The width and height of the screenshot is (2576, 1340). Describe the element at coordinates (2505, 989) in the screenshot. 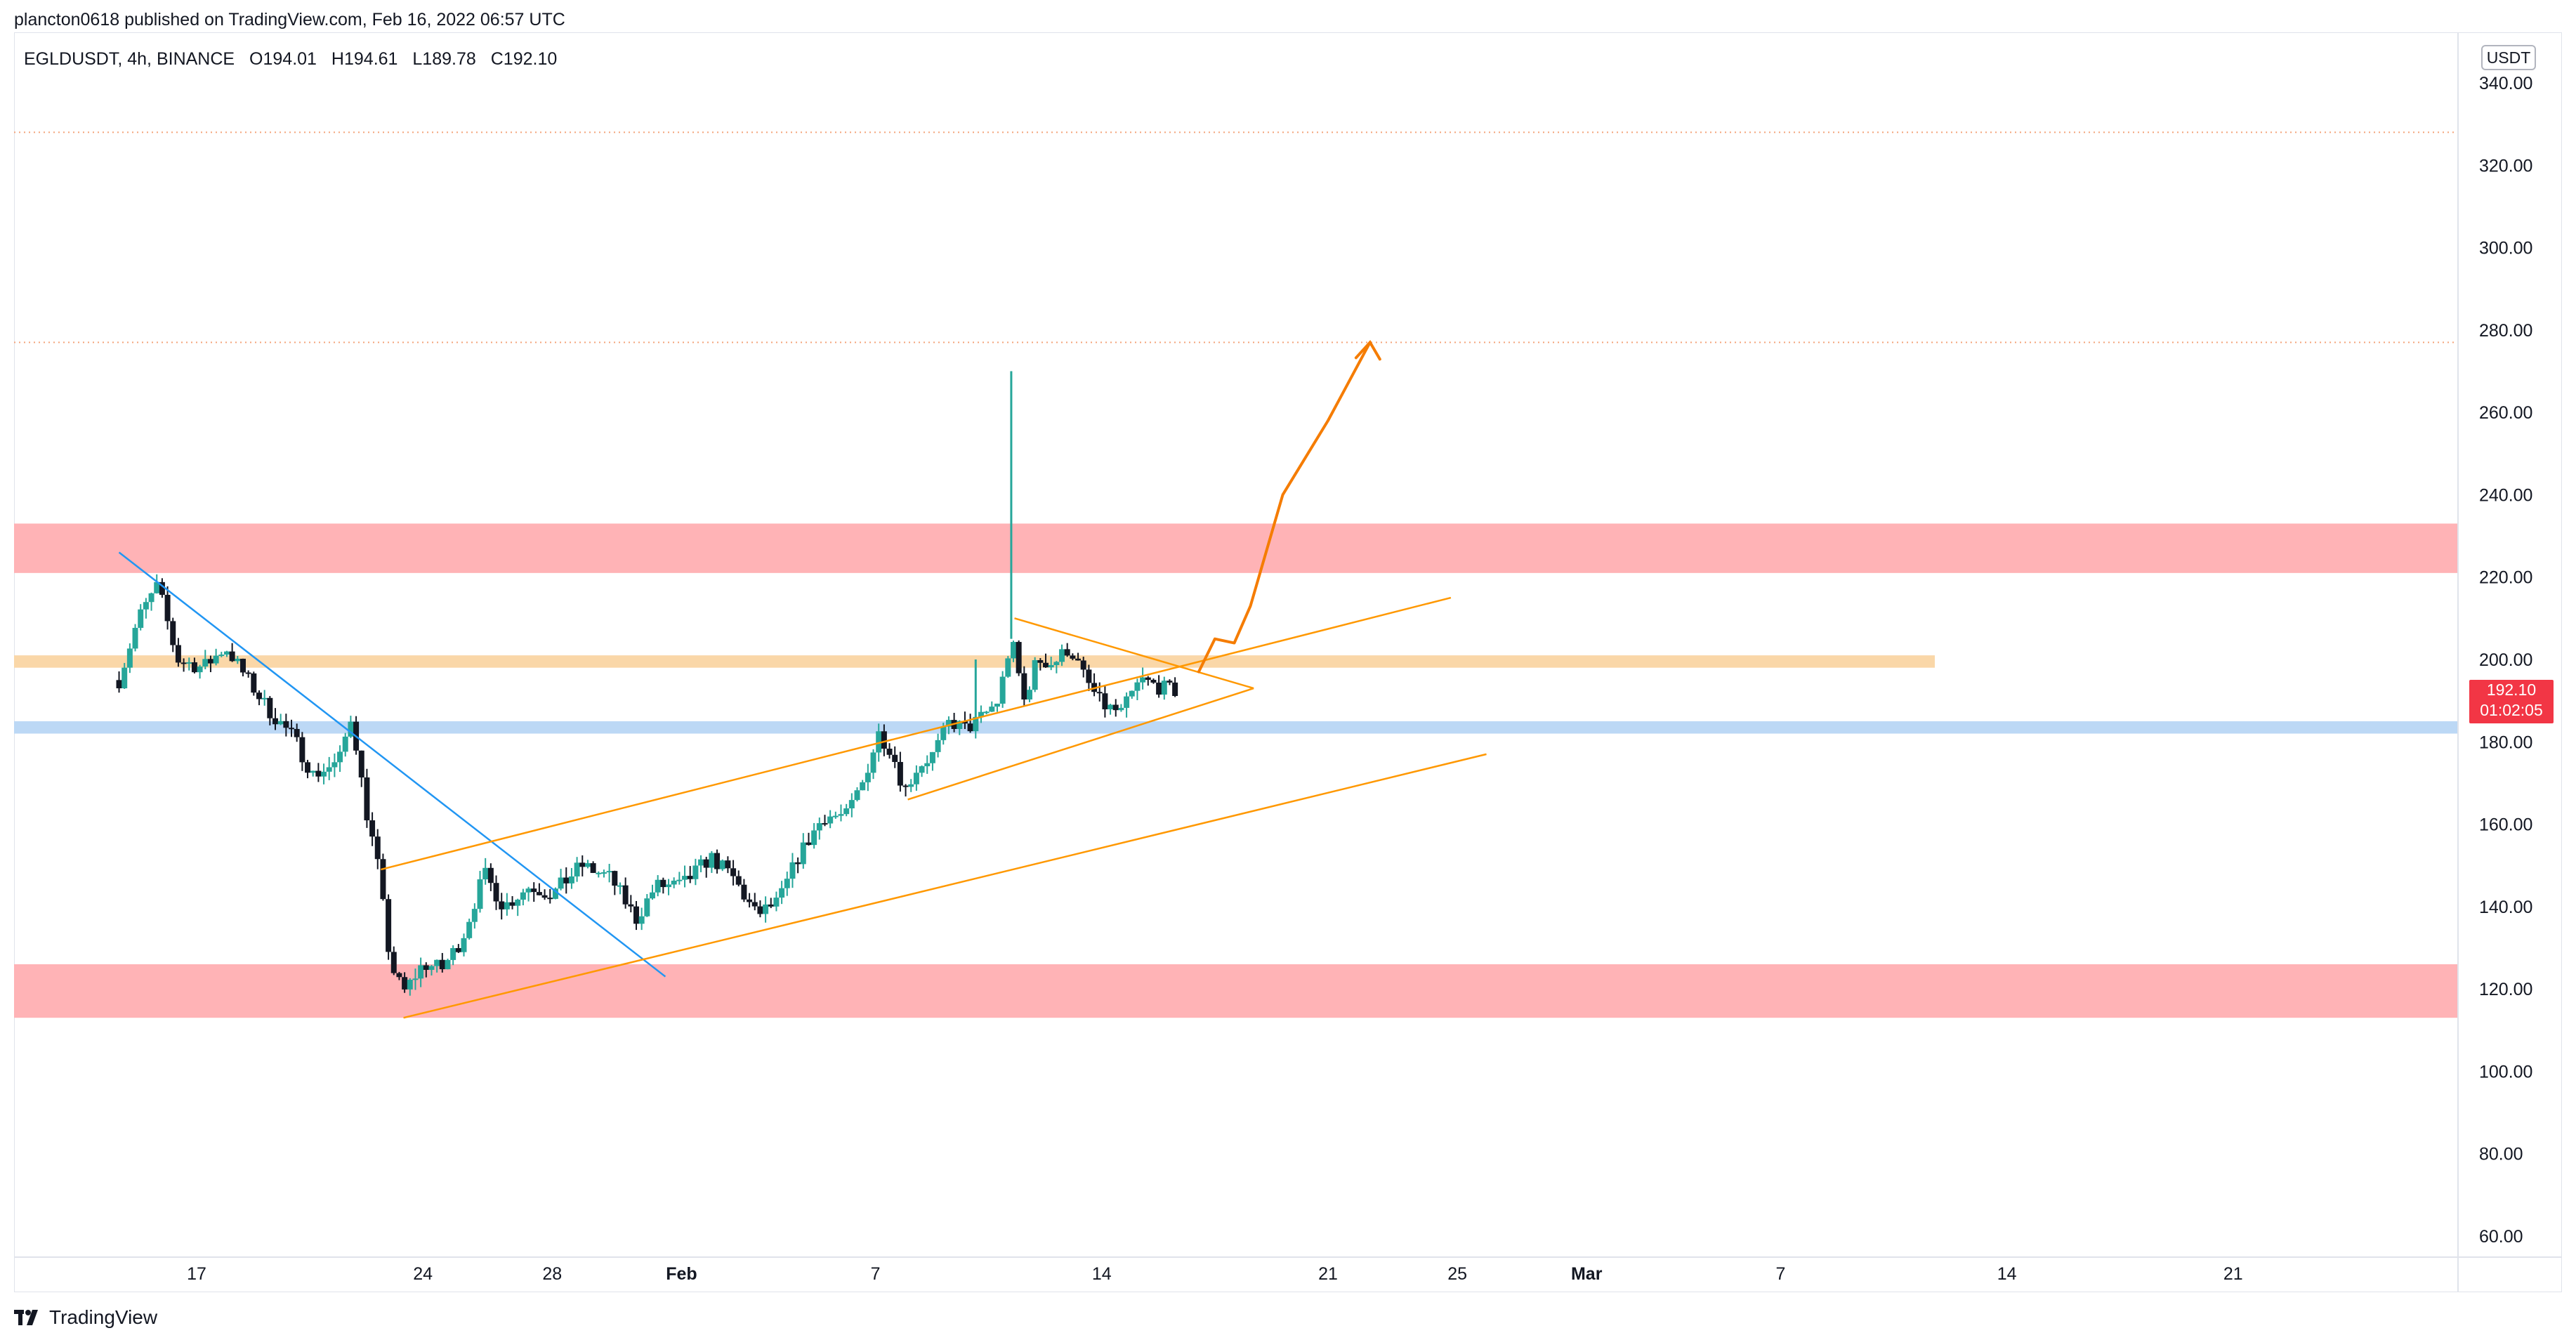

I see `y-tick-label: 120.00` at that location.